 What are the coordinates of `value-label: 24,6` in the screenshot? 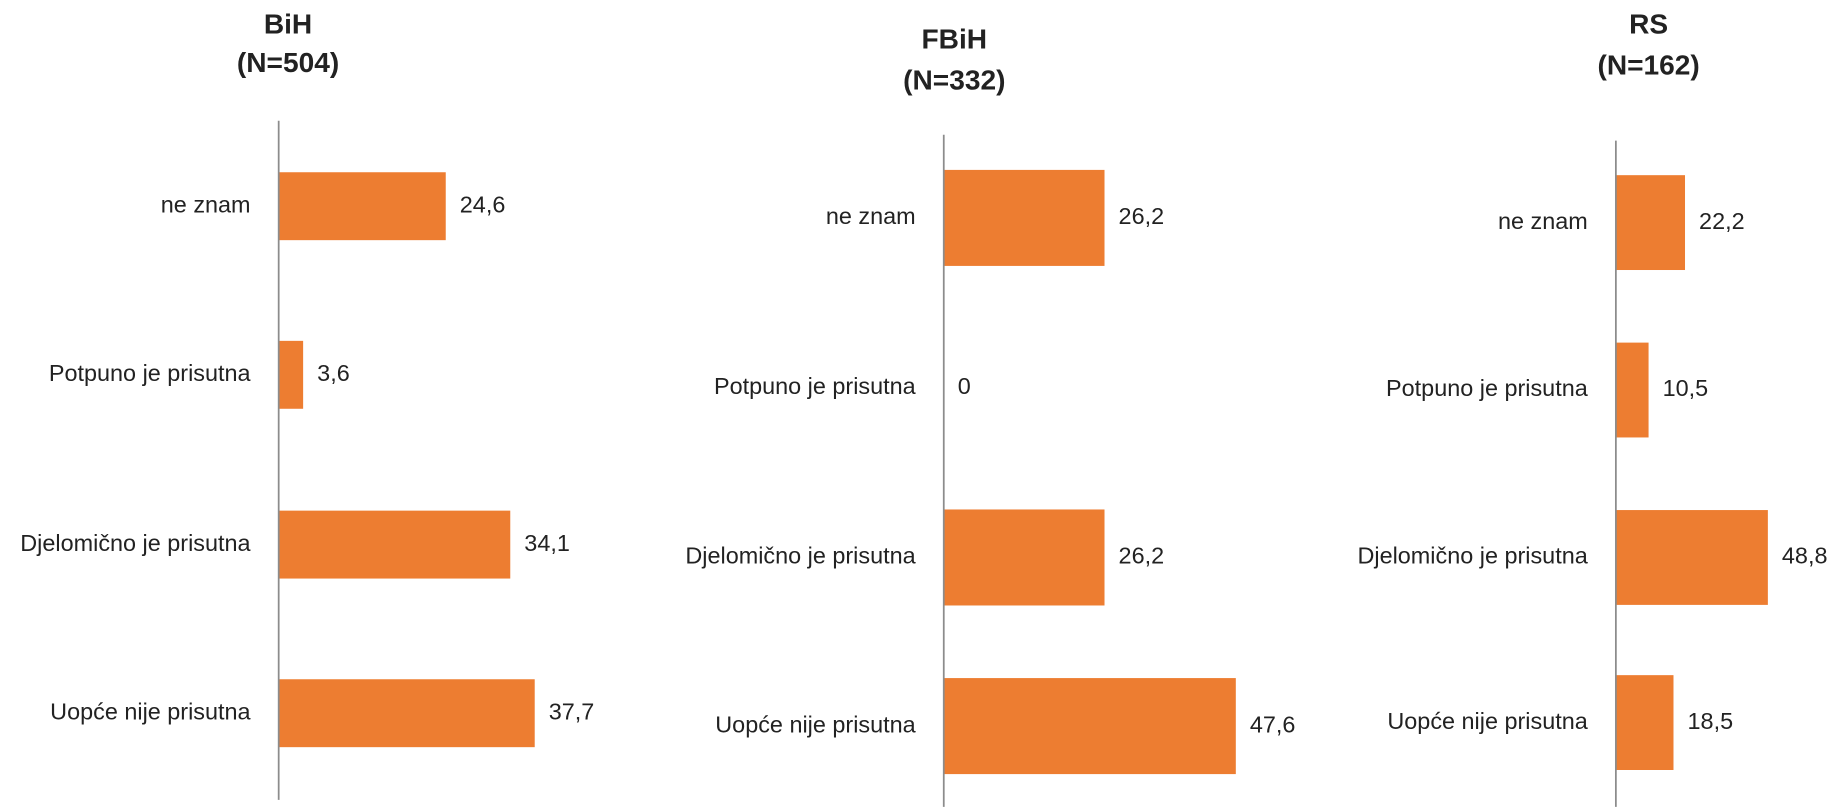 It's located at (483, 204).